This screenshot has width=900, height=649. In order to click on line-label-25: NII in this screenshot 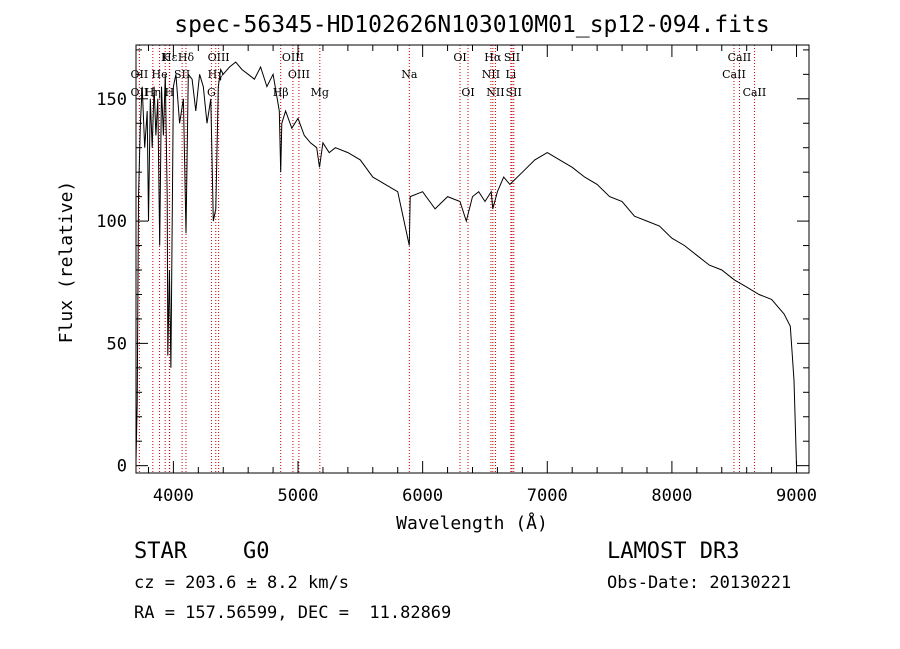, I will do `click(495, 92)`.